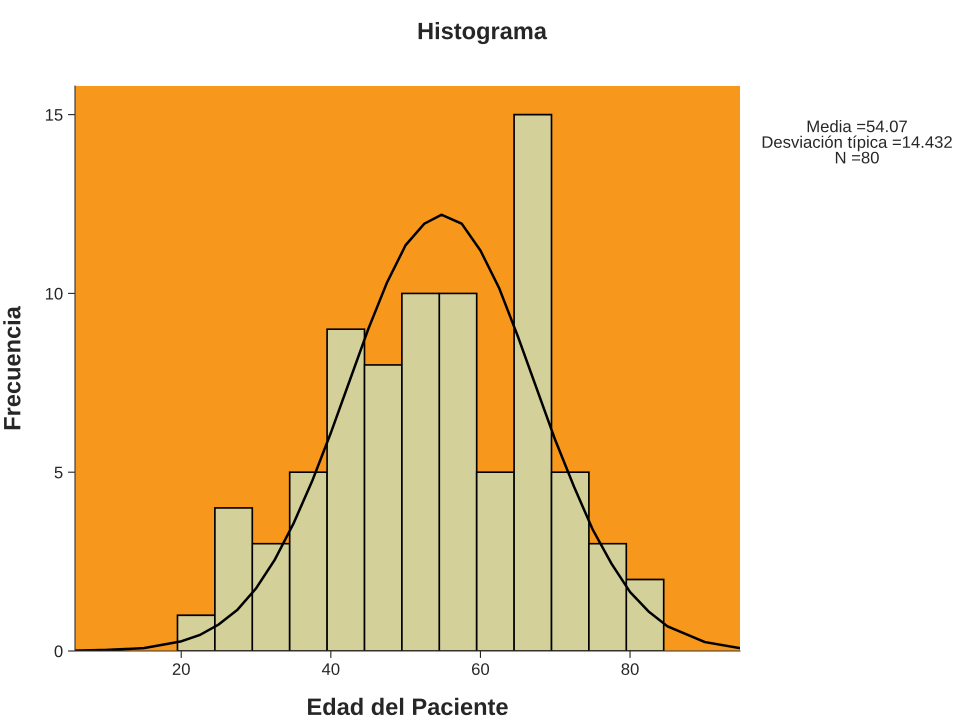 Image resolution: width=963 pixels, height=723 pixels. Describe the element at coordinates (12, 368) in the screenshot. I see `y-axis-title: Frecuencia` at that location.